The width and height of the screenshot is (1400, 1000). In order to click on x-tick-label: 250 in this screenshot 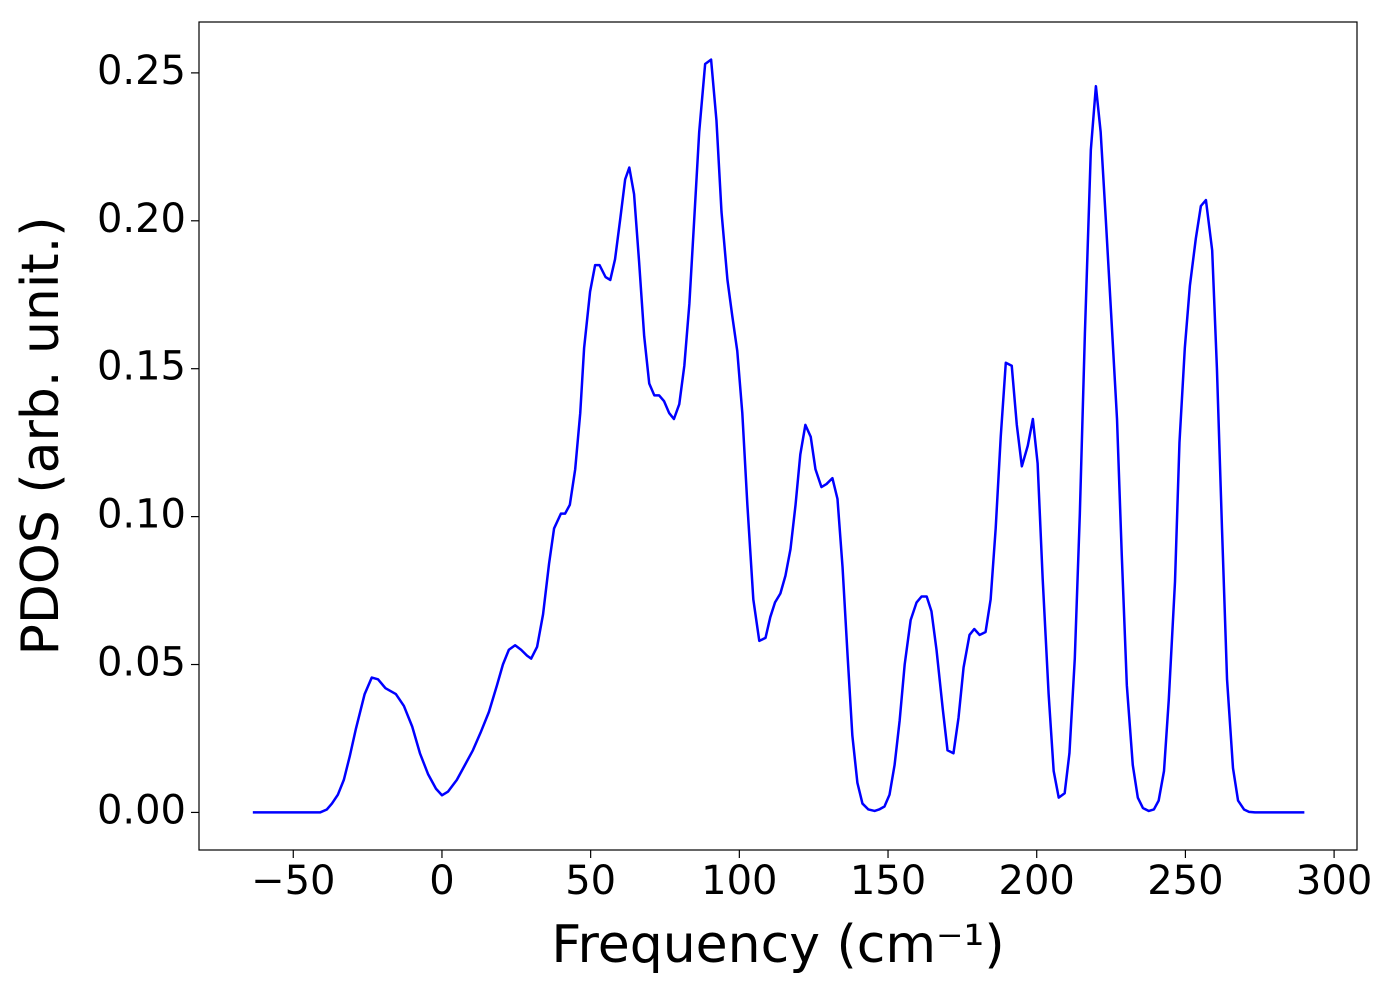, I will do `click(1185, 881)`.